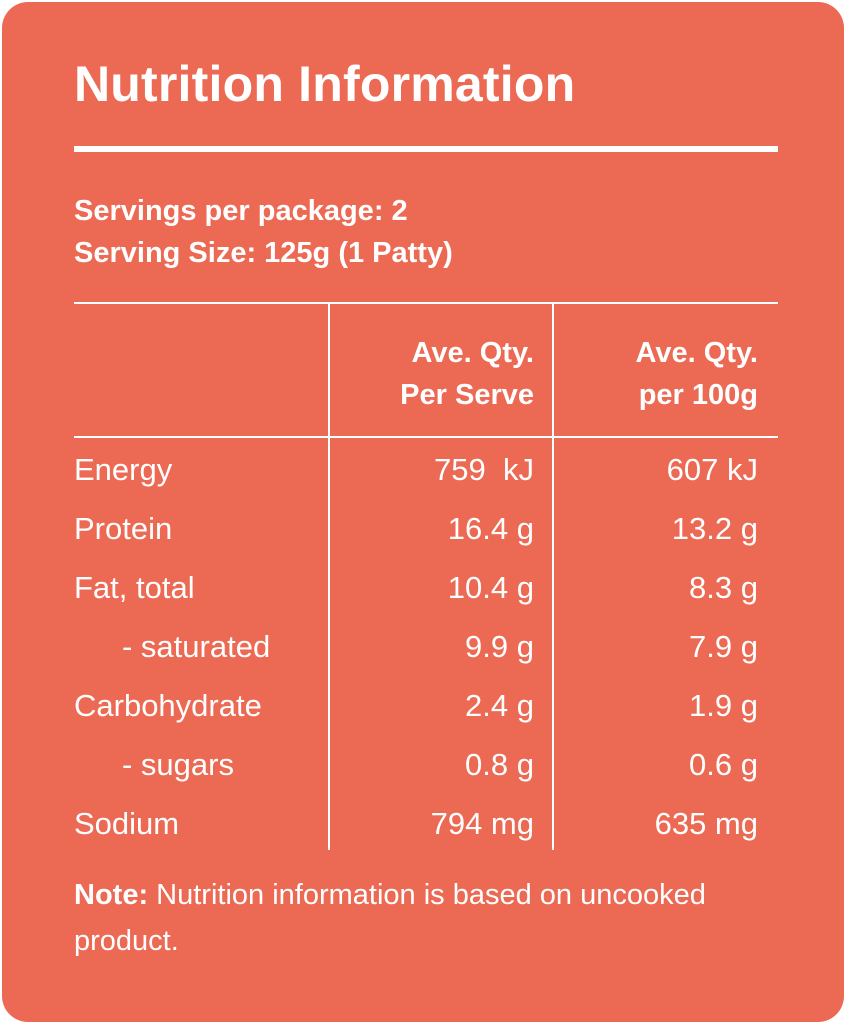 The image size is (846, 1024). I want to click on header-bottom-rule, so click(426, 437).